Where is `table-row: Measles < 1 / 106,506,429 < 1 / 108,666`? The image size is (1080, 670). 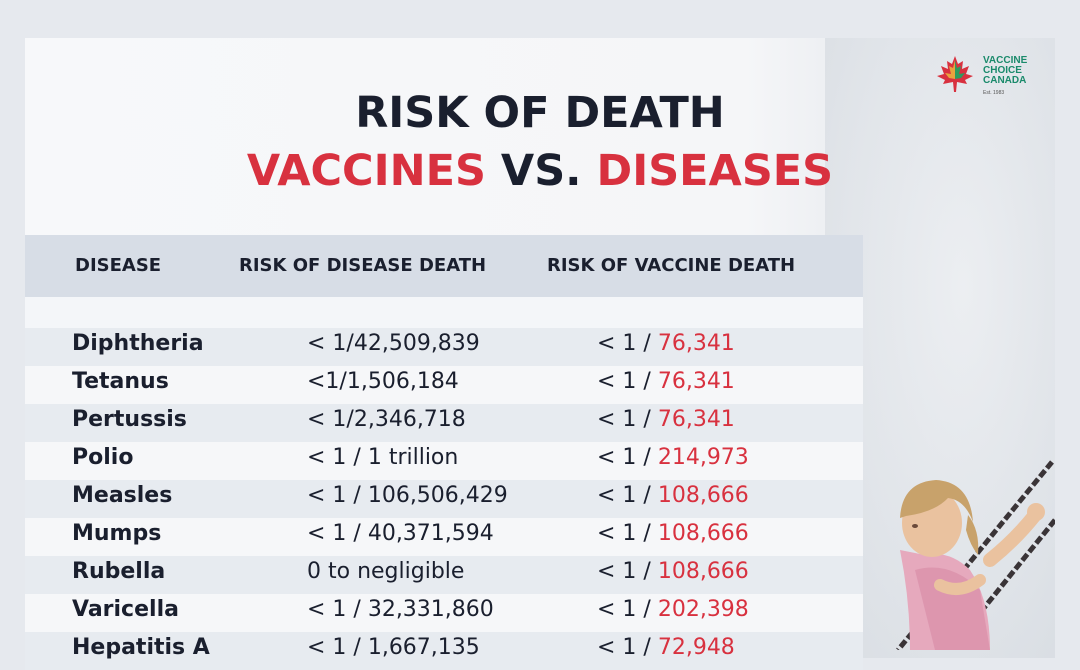 table-row: Measles < 1 / 106,506,429 < 1 / 108,666 is located at coordinates (444, 499).